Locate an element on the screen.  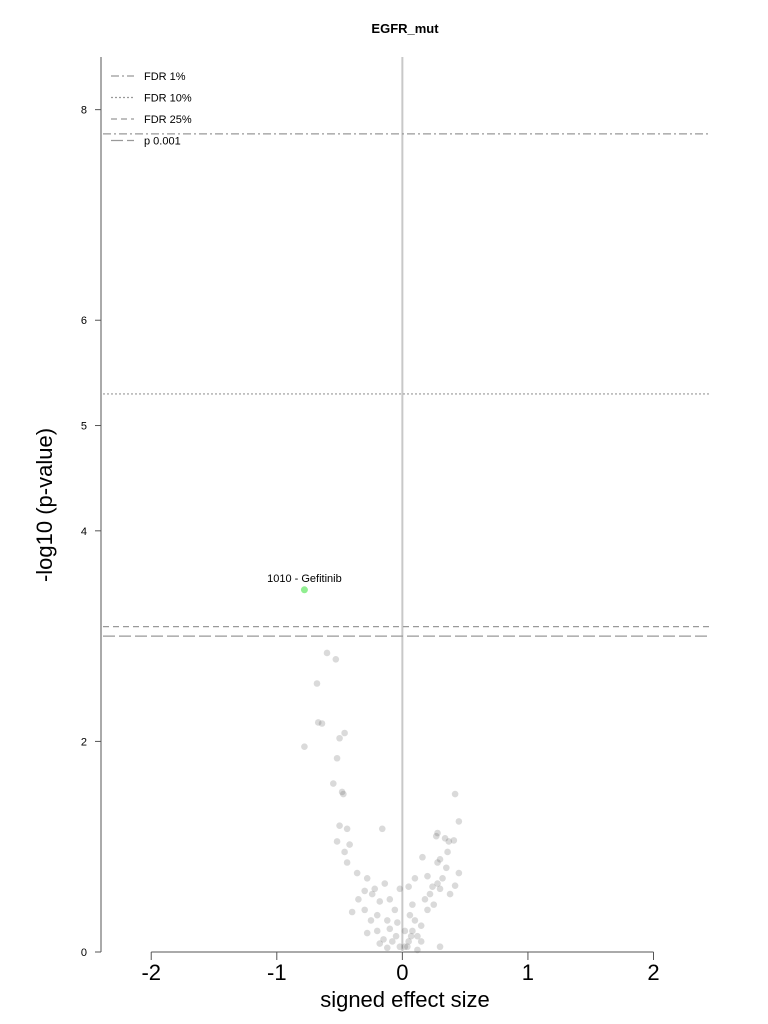
y-tick-label: 2 is located at coordinates (84, 742).